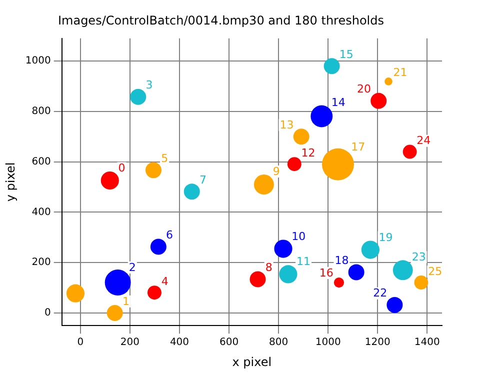  I want to click on x-tick-label: 200, so click(130, 342).